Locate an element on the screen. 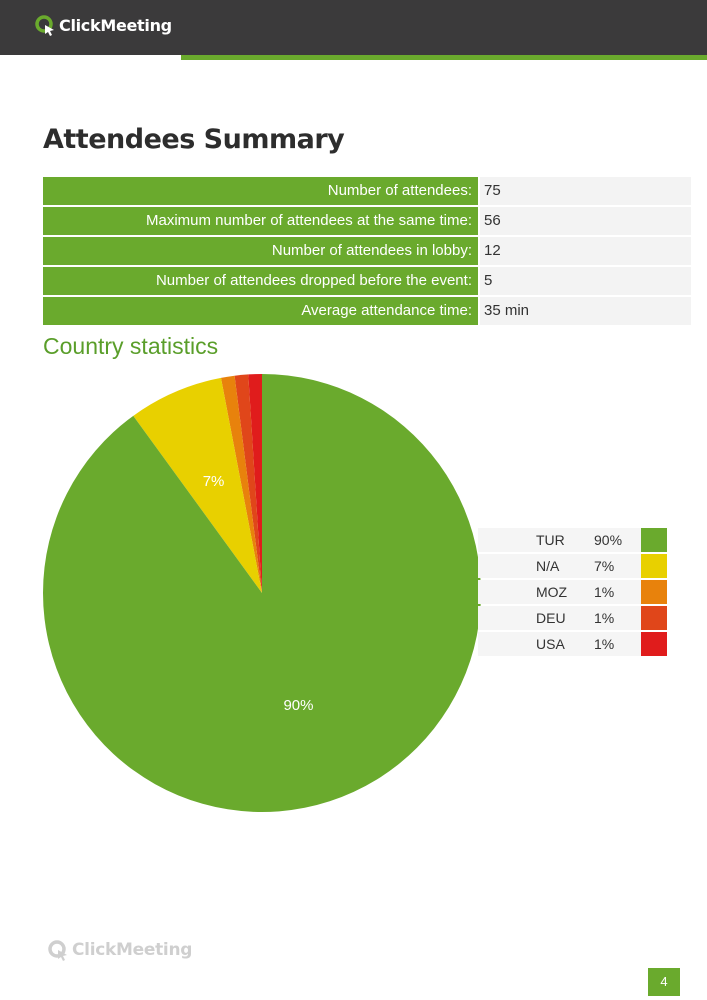 This screenshot has width=707, height=1000. footer-logo: ClickMeeting is located at coordinates (120, 950).